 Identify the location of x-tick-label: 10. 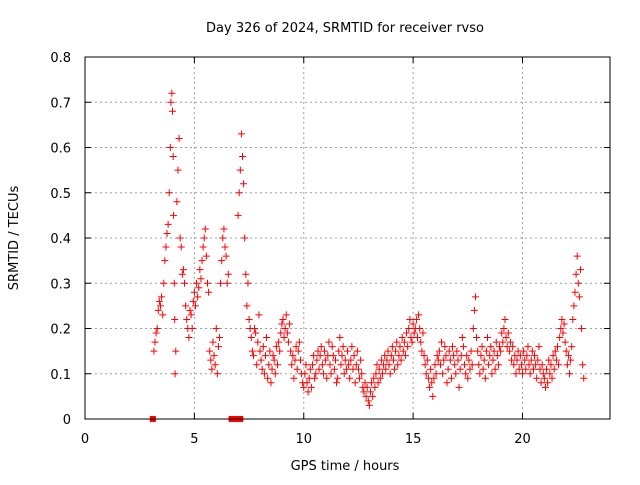
(303, 439).